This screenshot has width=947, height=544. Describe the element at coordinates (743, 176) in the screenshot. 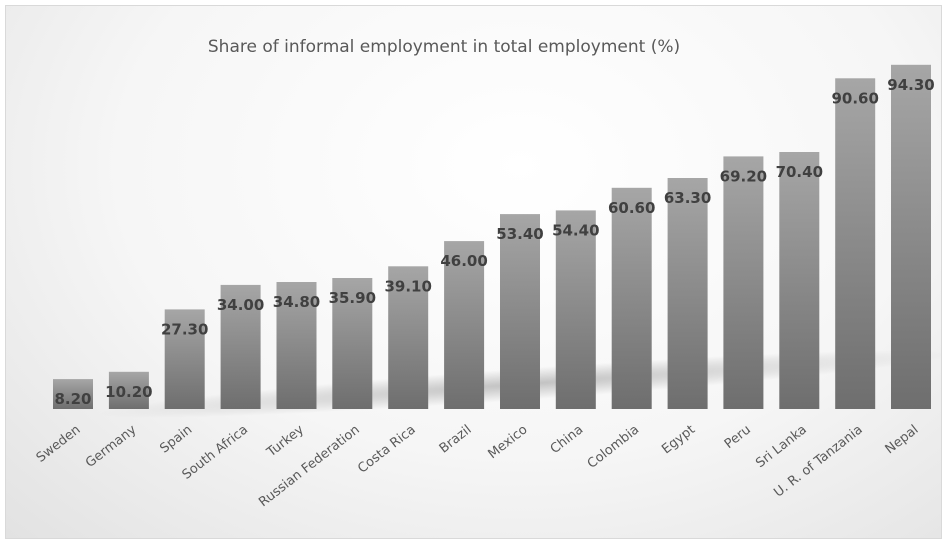

I see `data-label-peru: 69.20` at that location.